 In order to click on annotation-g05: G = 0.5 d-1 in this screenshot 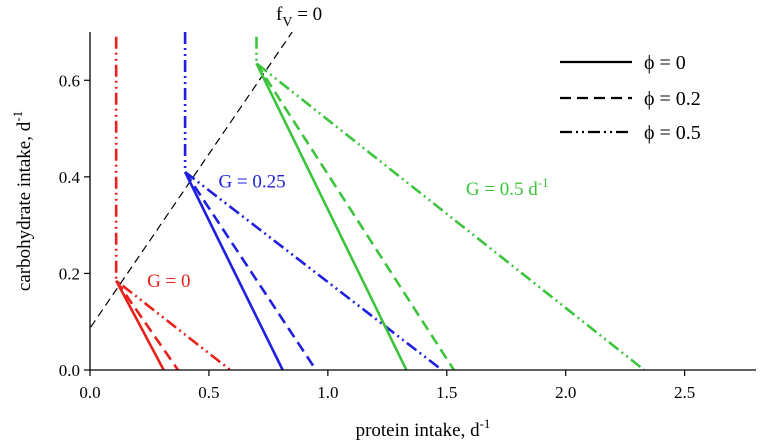, I will do `click(507, 187)`.